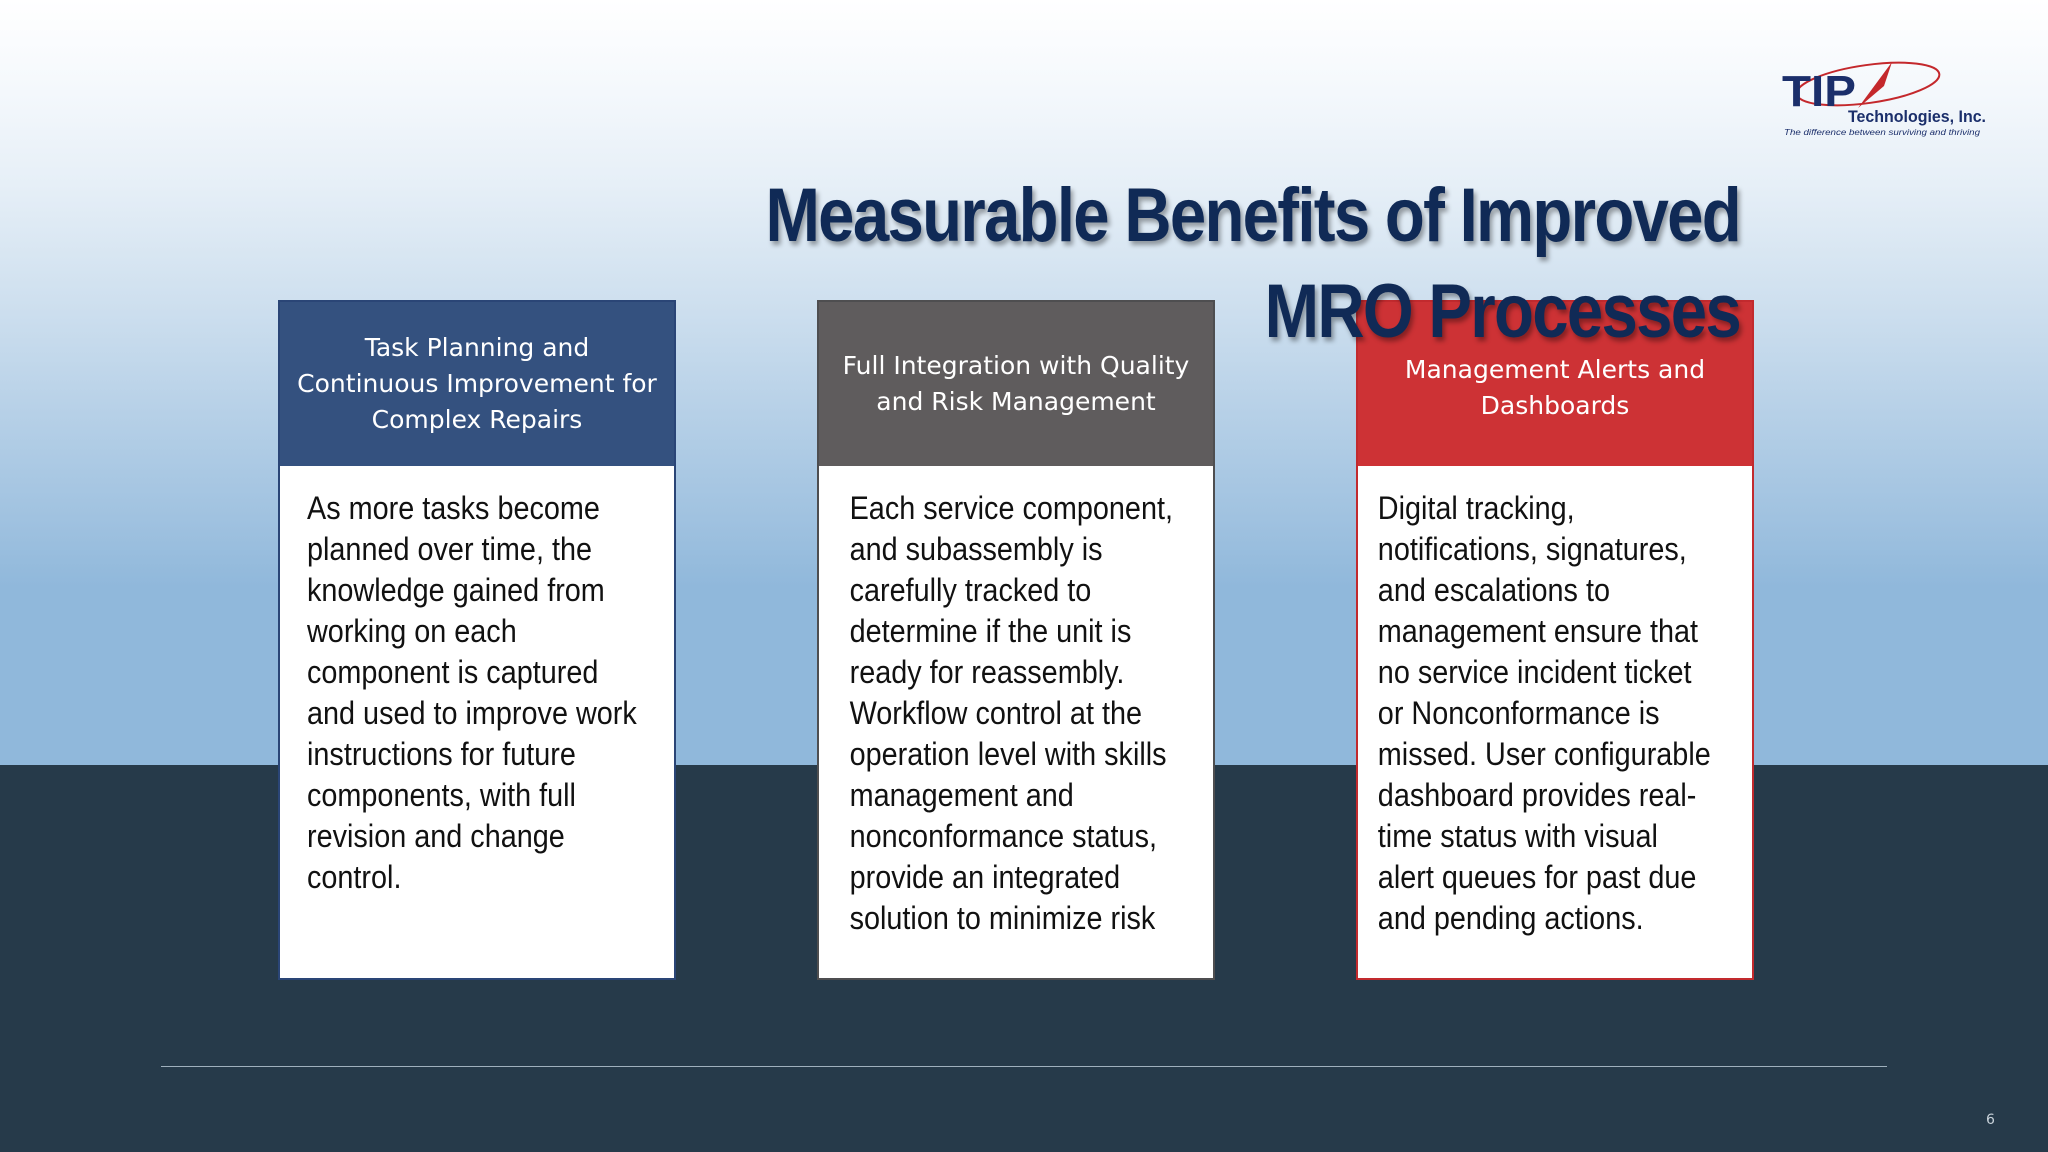 The height and width of the screenshot is (1152, 2048). Describe the element at coordinates (1024, 1066) in the screenshot. I see `footer-divider` at that location.